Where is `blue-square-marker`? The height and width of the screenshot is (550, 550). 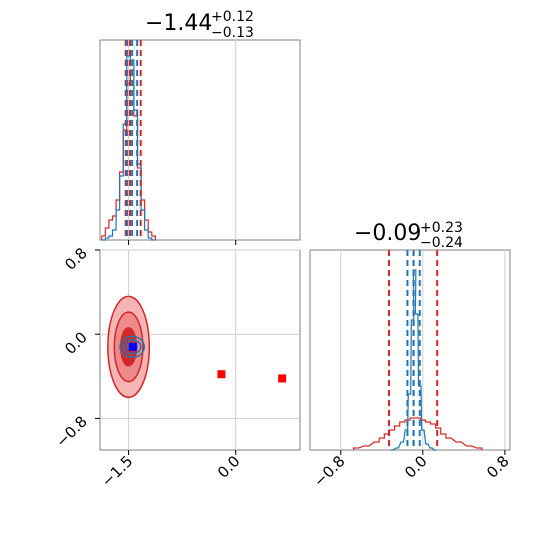
blue-square-marker is located at coordinates (132, 346).